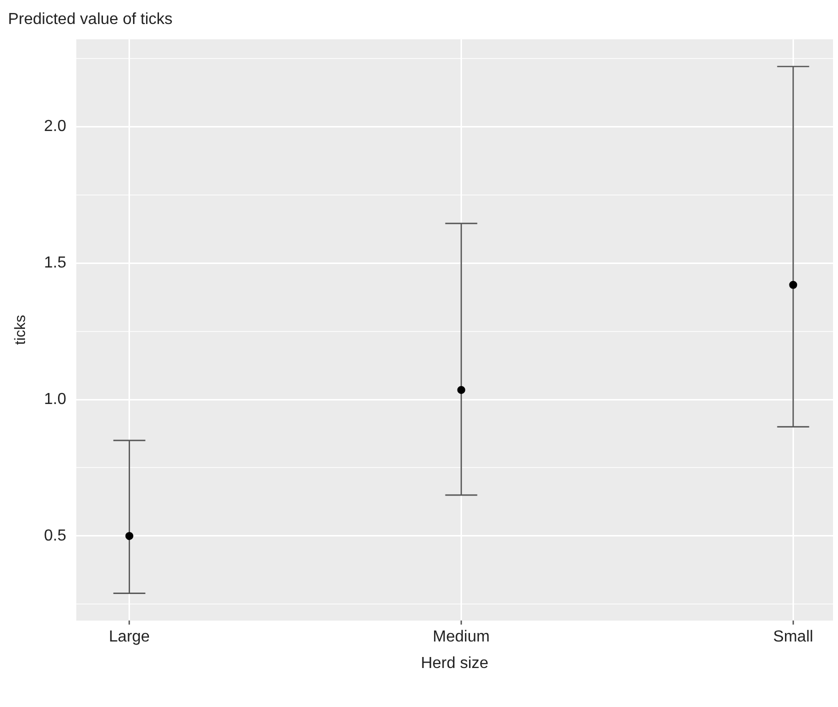  I want to click on y-tick-label: 1.5, so click(55, 263).